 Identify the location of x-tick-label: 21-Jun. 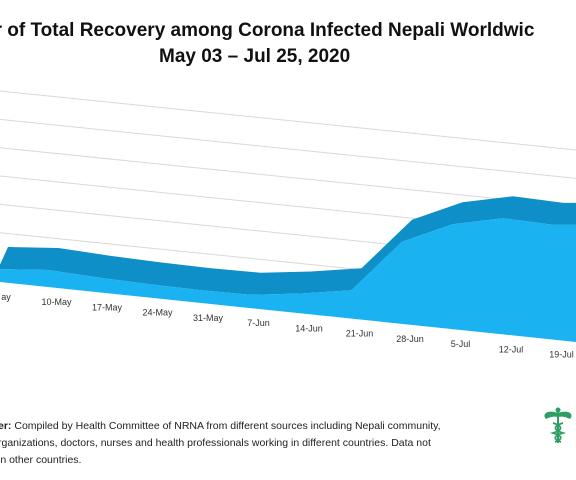
(360, 334).